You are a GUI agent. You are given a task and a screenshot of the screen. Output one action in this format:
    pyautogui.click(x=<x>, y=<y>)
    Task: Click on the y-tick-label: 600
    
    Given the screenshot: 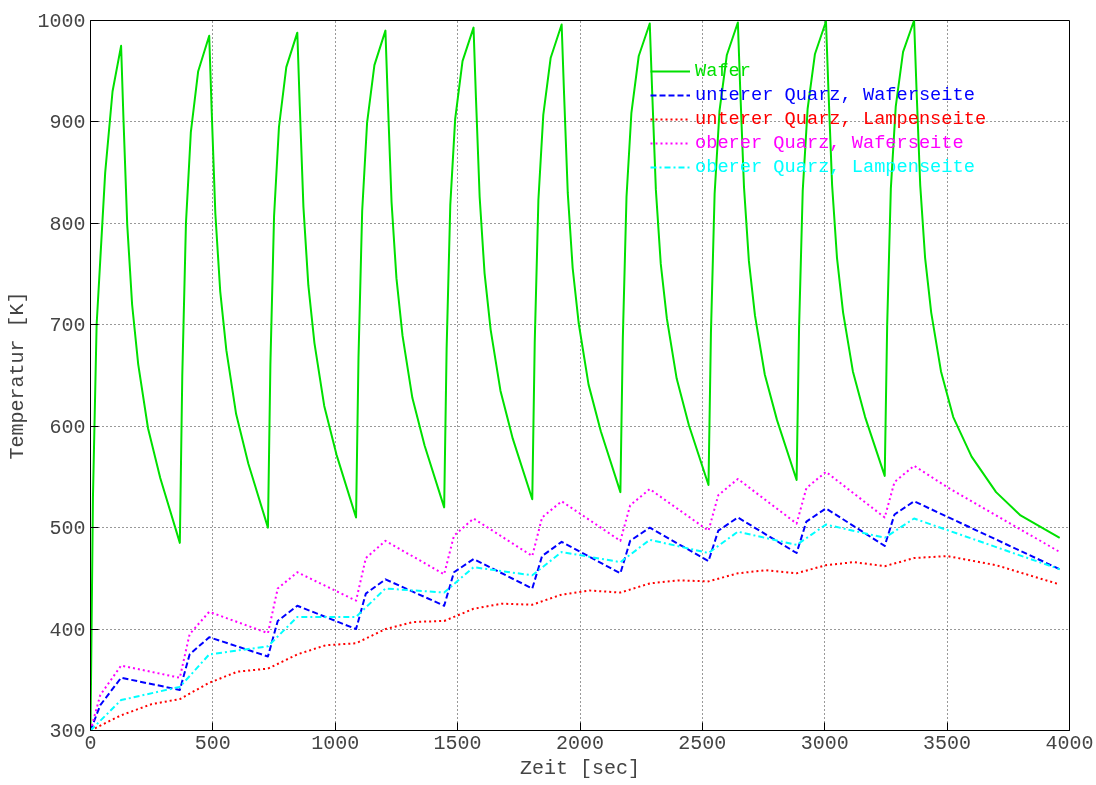 What is the action you would take?
    pyautogui.click(x=67, y=427)
    